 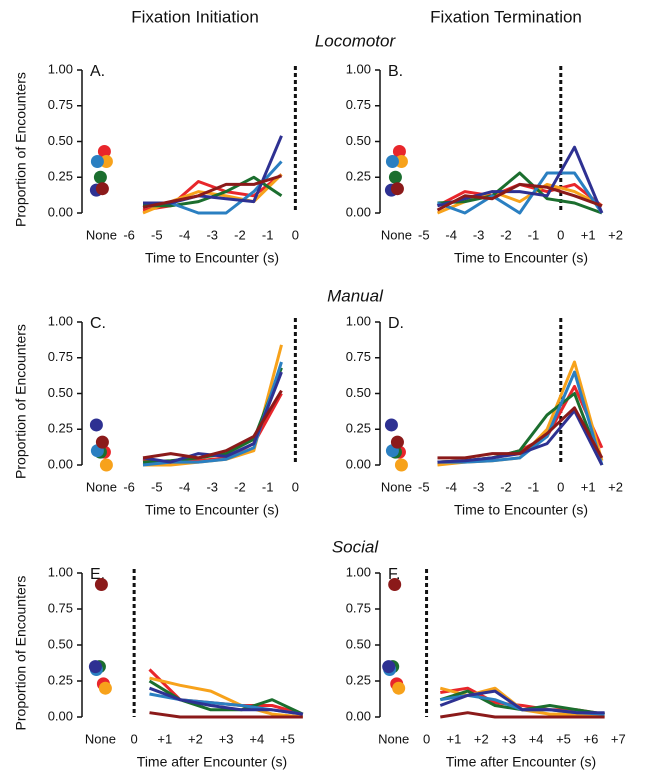 What do you see at coordinates (355, 295) in the screenshot?
I see `section-title: Manual` at bounding box center [355, 295].